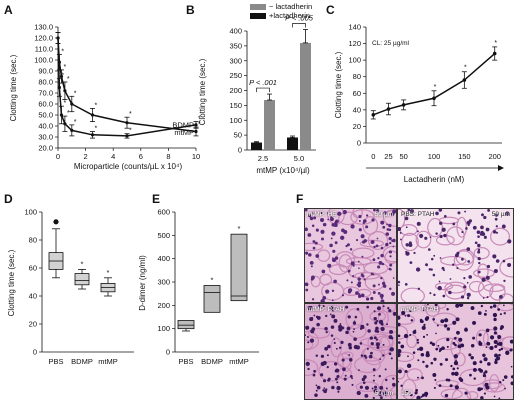  I want to click on panel-b-bar-minus-lactadherin, so click(269, 125).